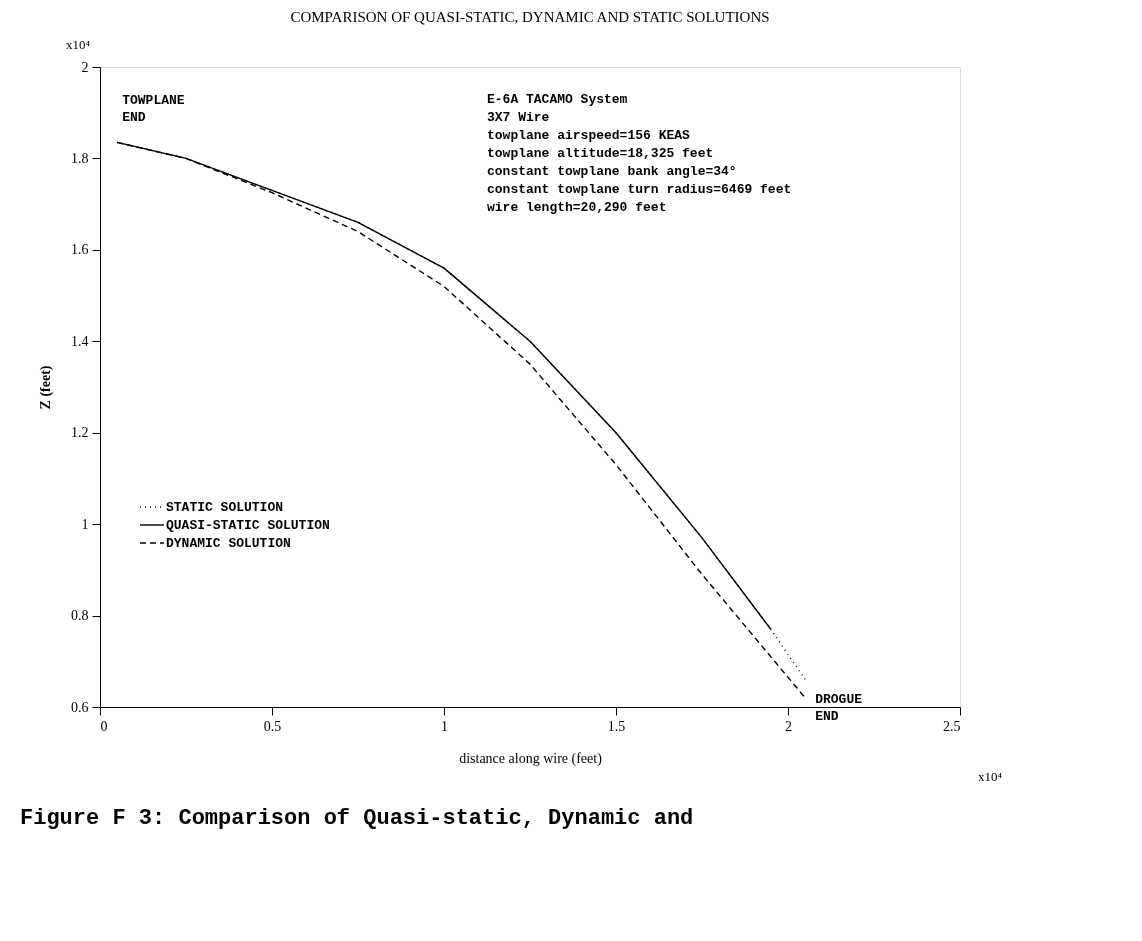 The width and height of the screenshot is (1142, 941). What do you see at coordinates (357, 818) in the screenshot?
I see `text: Figure F 3: Comparison of Quasi-static, Dynamic and` at bounding box center [357, 818].